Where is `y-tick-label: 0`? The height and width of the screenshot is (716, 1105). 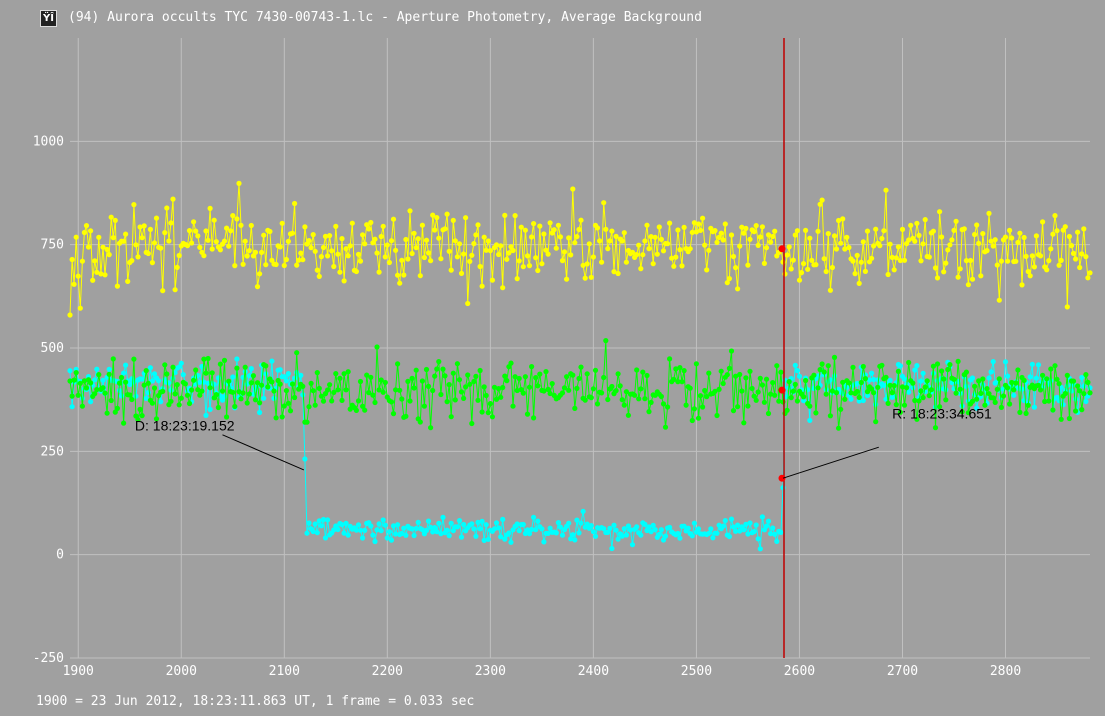
y-tick-label: 0 is located at coordinates (60, 555).